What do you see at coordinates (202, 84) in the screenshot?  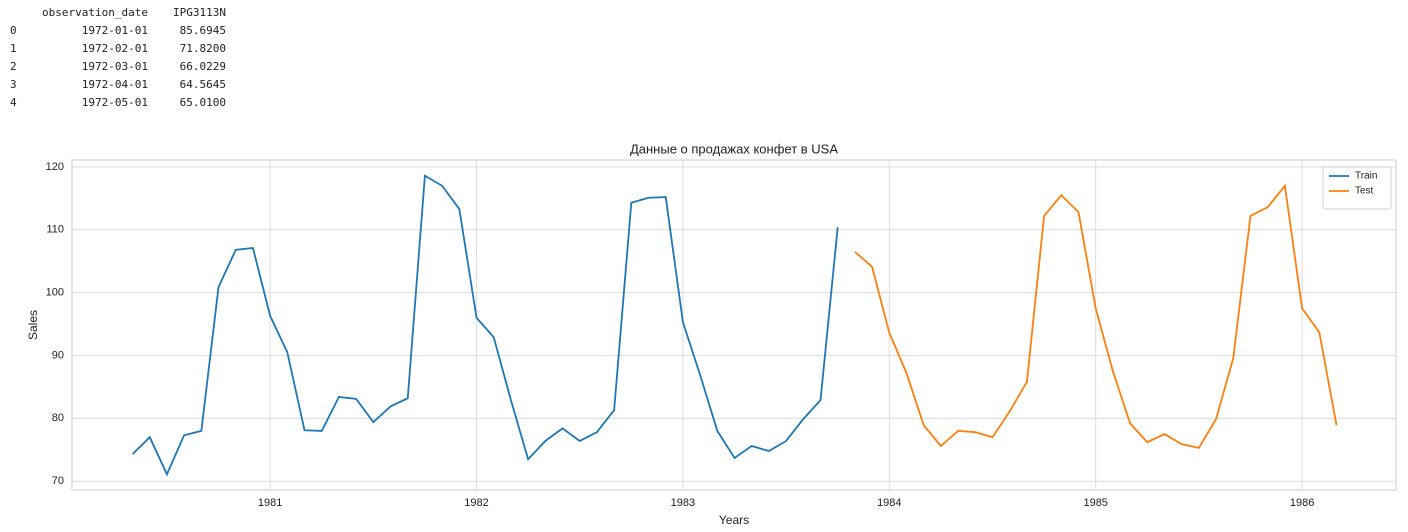 I see `cell: 64.5645` at bounding box center [202, 84].